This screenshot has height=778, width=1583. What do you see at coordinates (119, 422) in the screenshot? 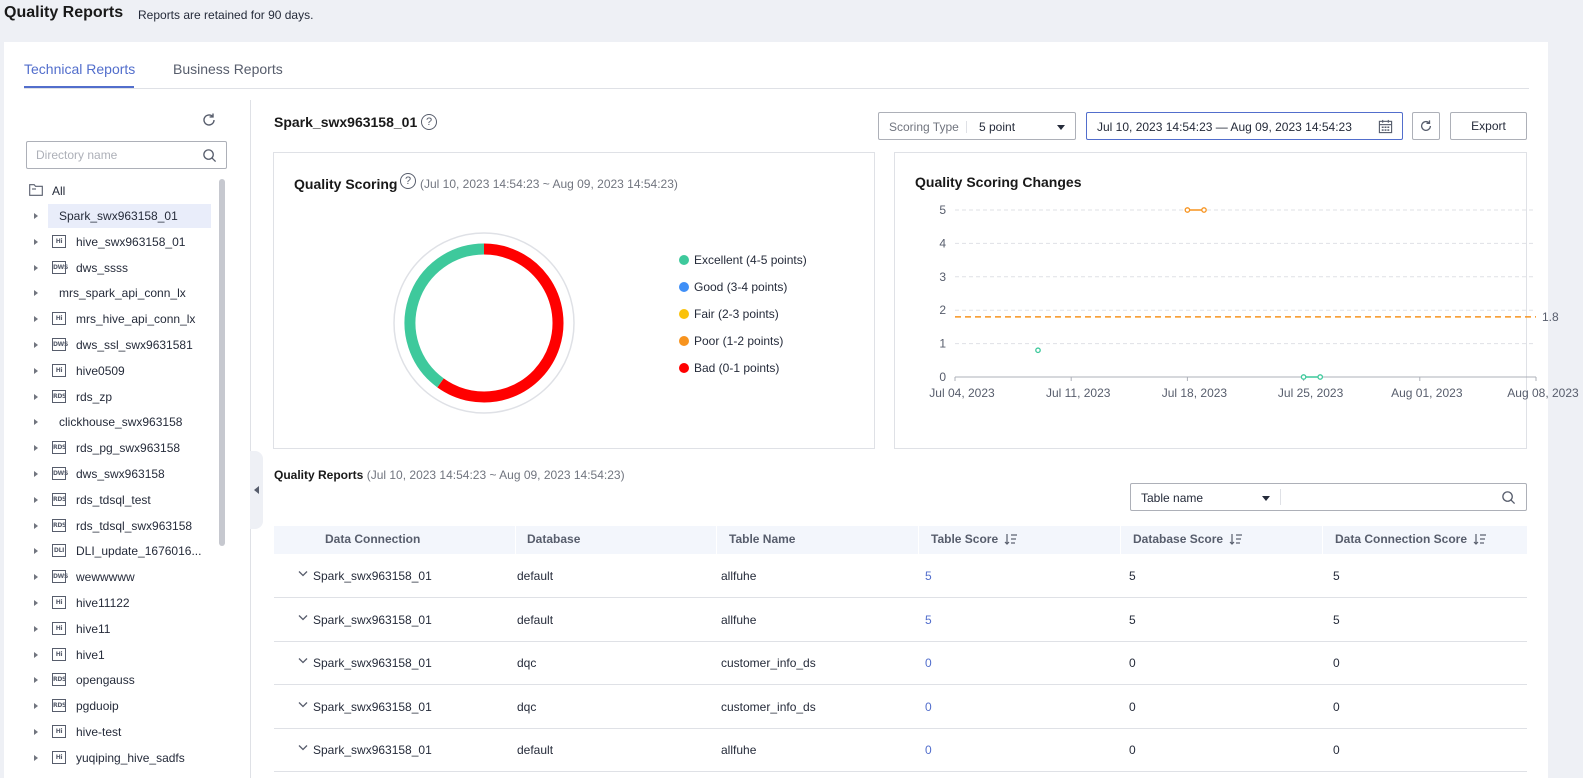
I see `tree-item: clickhouse_swx963158` at bounding box center [119, 422].